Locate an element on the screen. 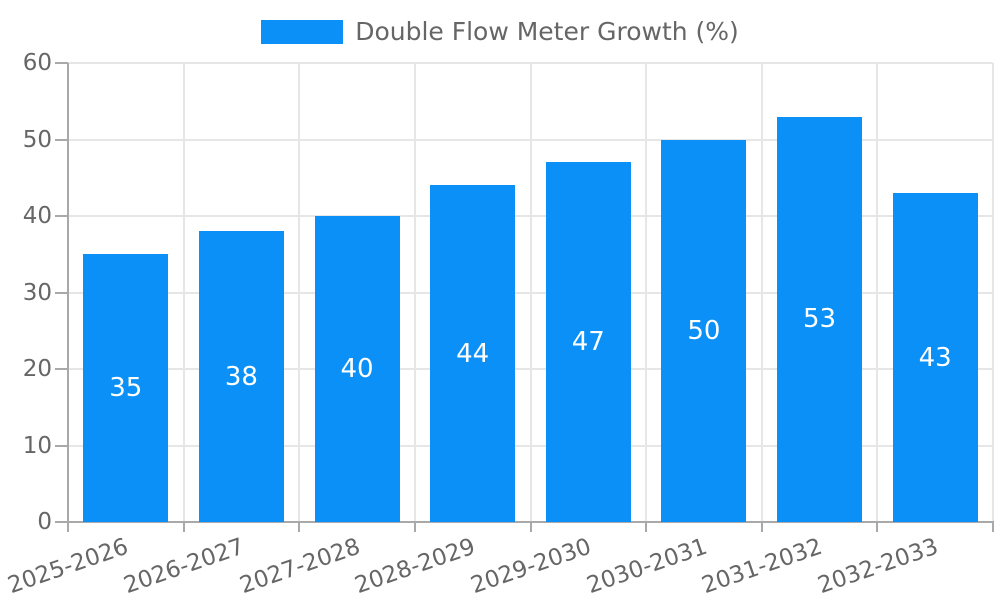  y-tick-label: 10 is located at coordinates (37, 445).